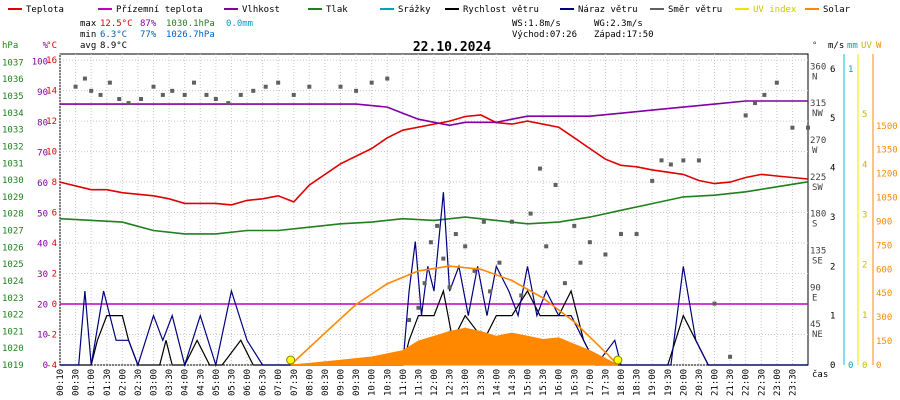 This screenshot has width=900, height=400. What do you see at coordinates (864, 266) in the screenshot?
I see `axis-uv-tick: 2` at bounding box center [864, 266].